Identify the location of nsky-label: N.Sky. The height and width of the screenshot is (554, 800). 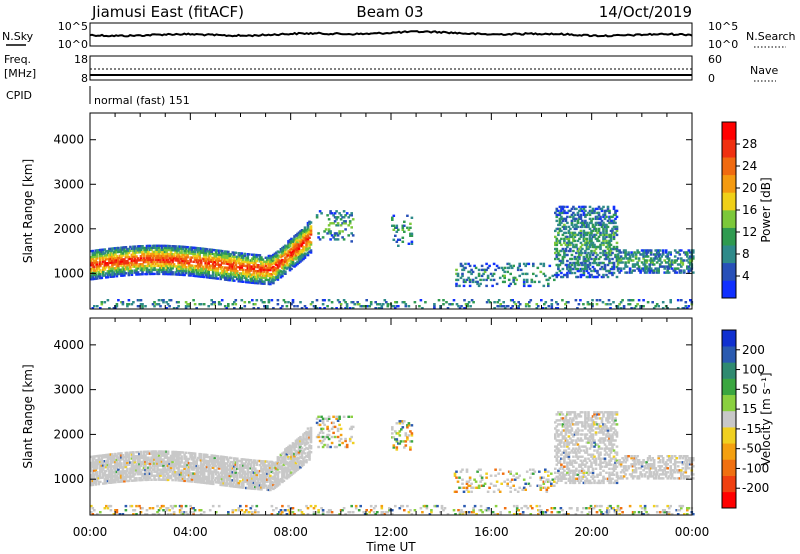
(18, 36).